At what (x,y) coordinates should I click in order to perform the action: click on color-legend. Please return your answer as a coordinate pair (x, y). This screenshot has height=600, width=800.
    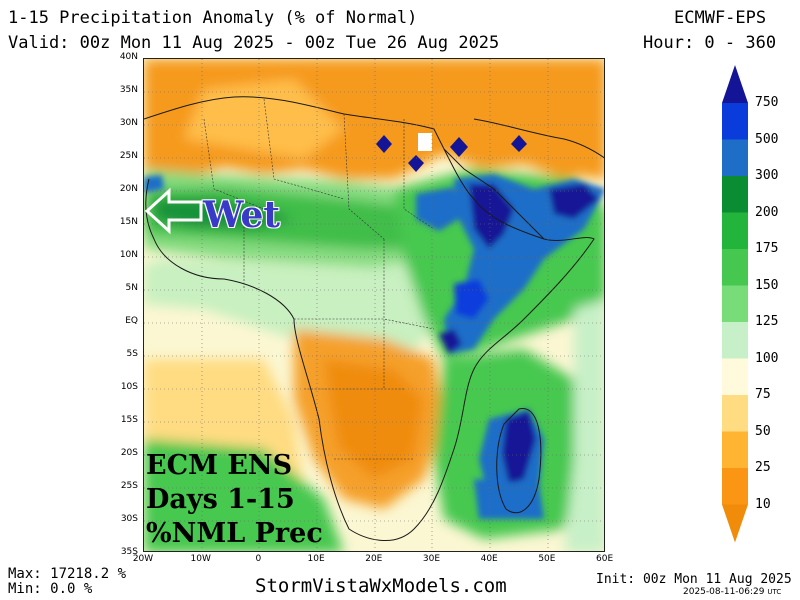
    Looking at the image, I should click on (735, 304).